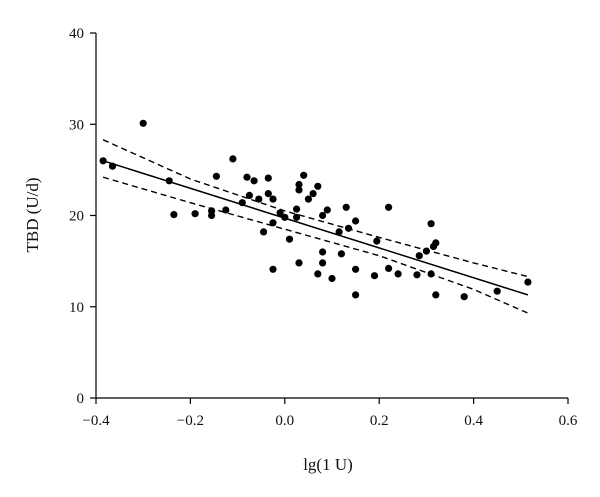 The width and height of the screenshot is (600, 497). What do you see at coordinates (328, 464) in the screenshot?
I see `x-axis-title: lg(1 U)` at bounding box center [328, 464].